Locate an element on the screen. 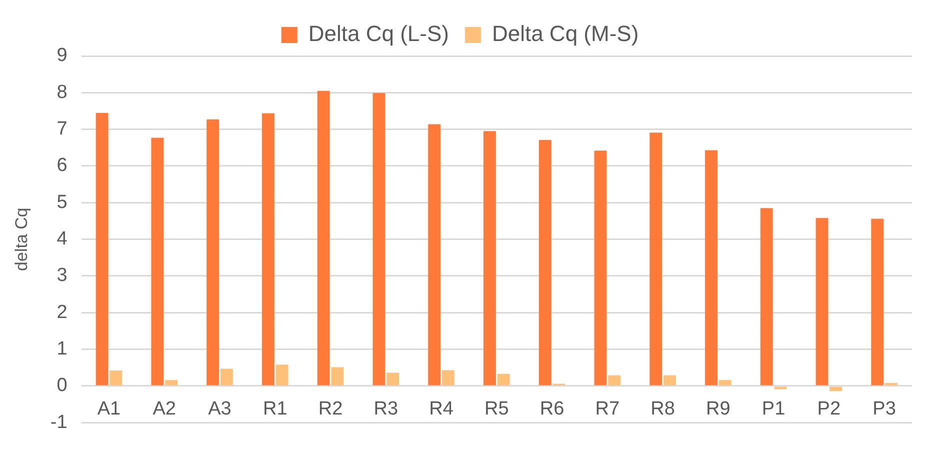 The image size is (926, 456). y-axis-title: delta Cq is located at coordinates (21, 239).